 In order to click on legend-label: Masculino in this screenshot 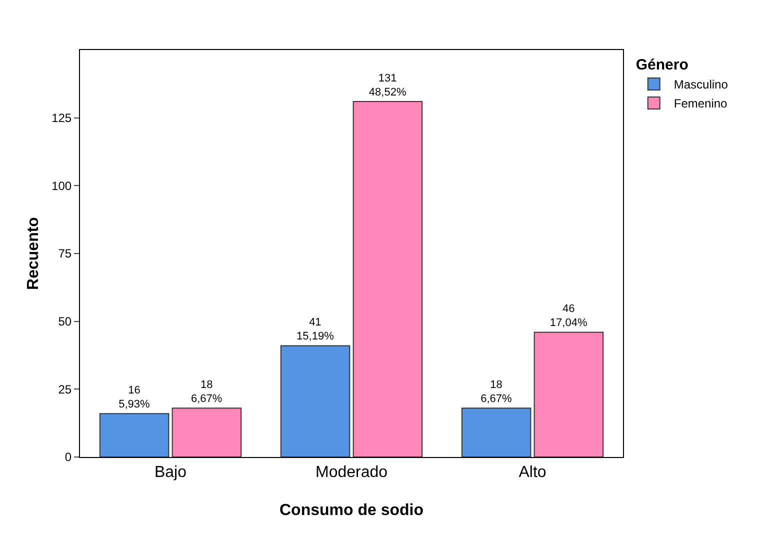, I will do `click(701, 85)`.